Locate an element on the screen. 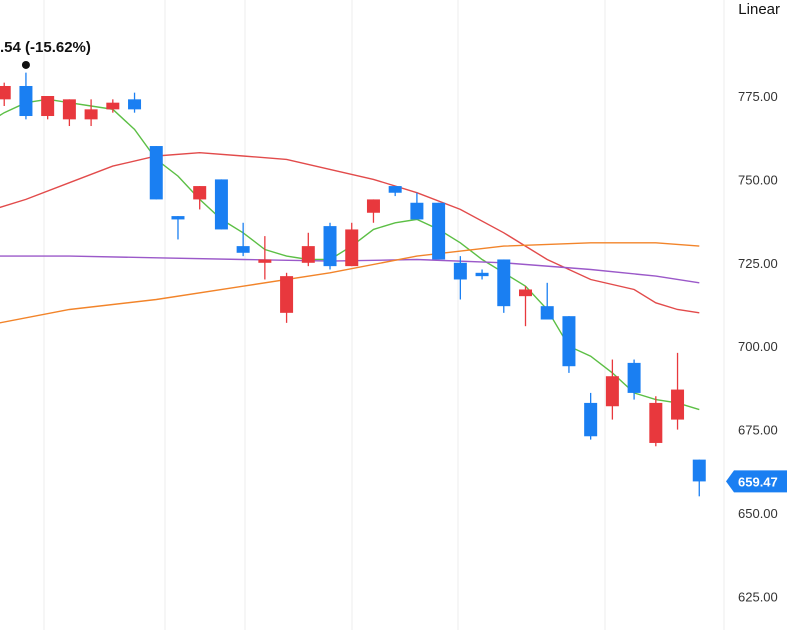 The image size is (787, 630). y-tick-label: 725.00 is located at coordinates (758, 263).